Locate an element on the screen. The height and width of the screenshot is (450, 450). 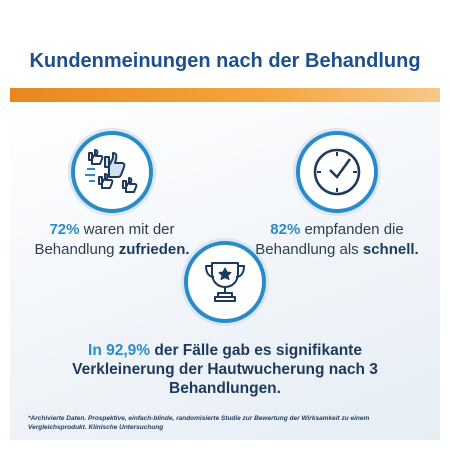
thumbs-icon is located at coordinates (112, 172).